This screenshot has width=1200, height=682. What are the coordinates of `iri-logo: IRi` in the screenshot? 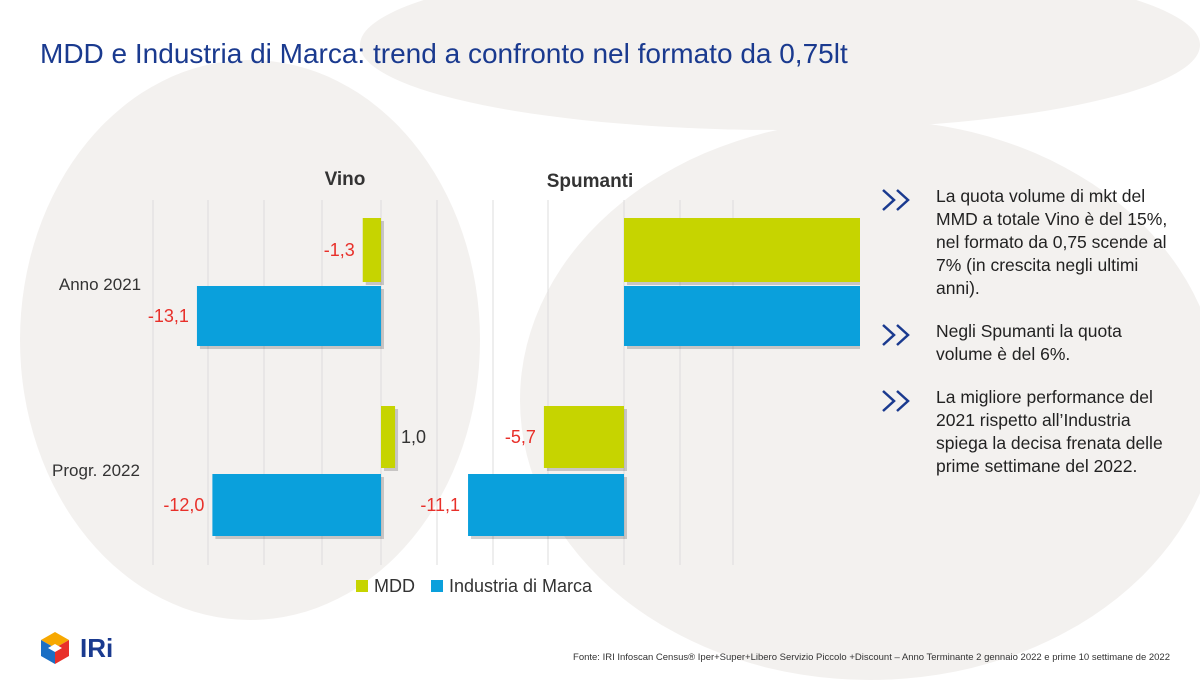 It's located at (75, 648).